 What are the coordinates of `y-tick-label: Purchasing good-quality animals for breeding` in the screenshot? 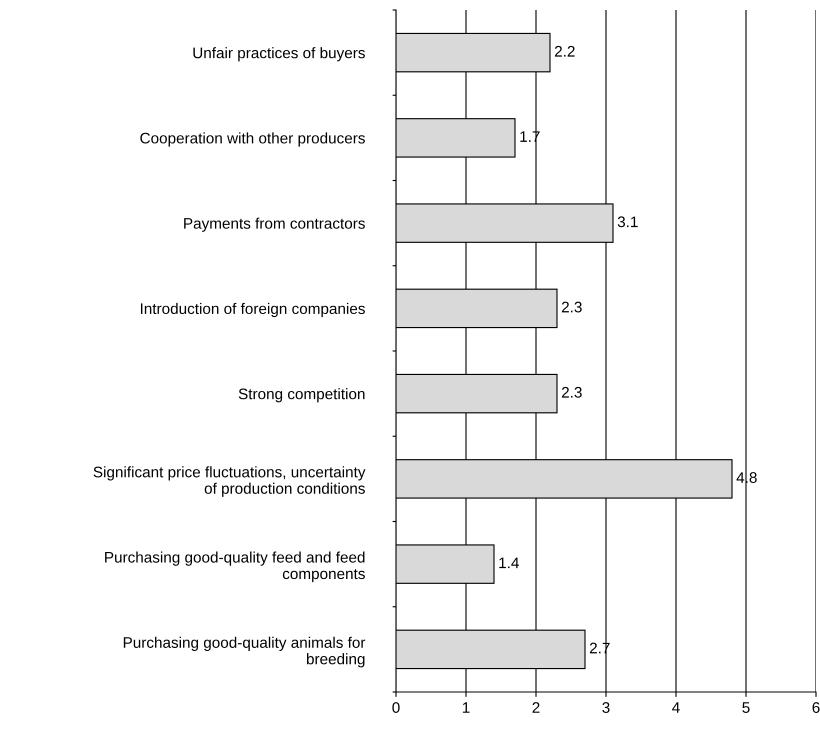 It's located at (245, 652).